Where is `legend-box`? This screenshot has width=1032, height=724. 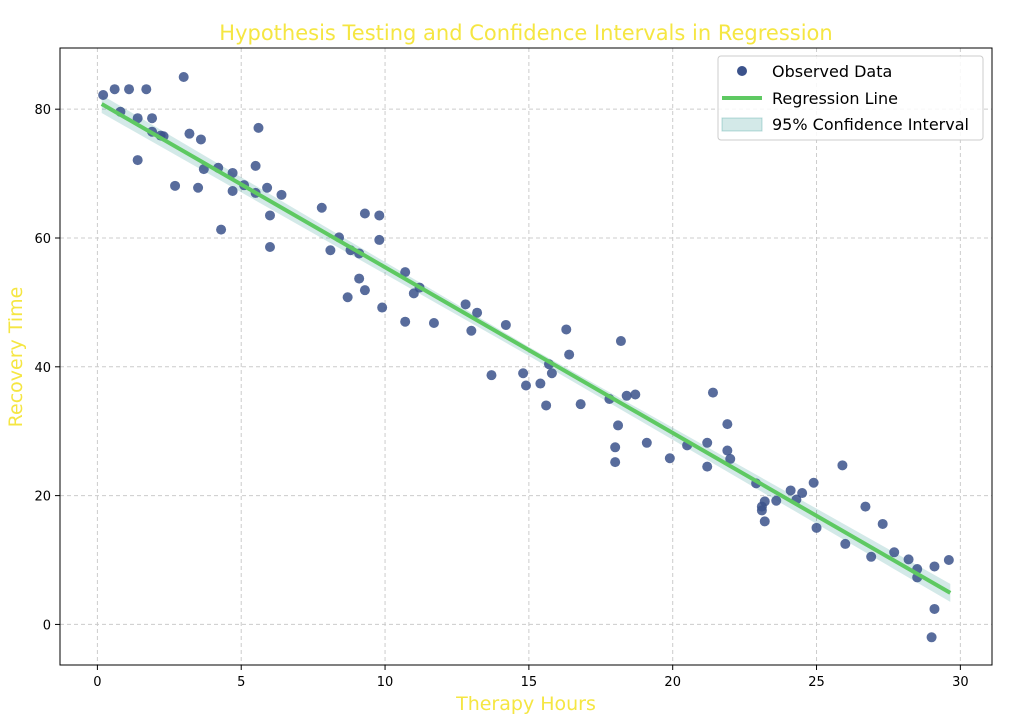 legend-box is located at coordinates (850, 98).